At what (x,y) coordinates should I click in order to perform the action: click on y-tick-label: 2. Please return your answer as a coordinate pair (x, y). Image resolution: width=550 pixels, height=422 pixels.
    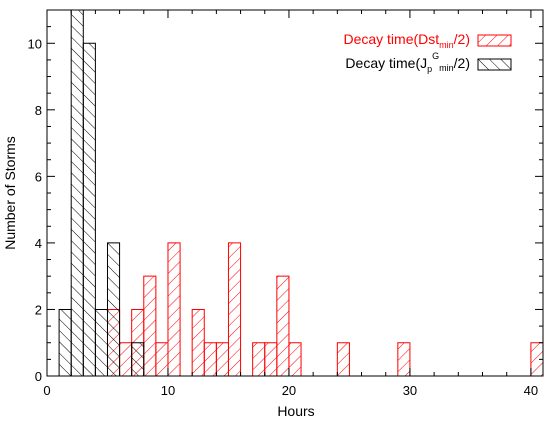
    Looking at the image, I should click on (38, 309).